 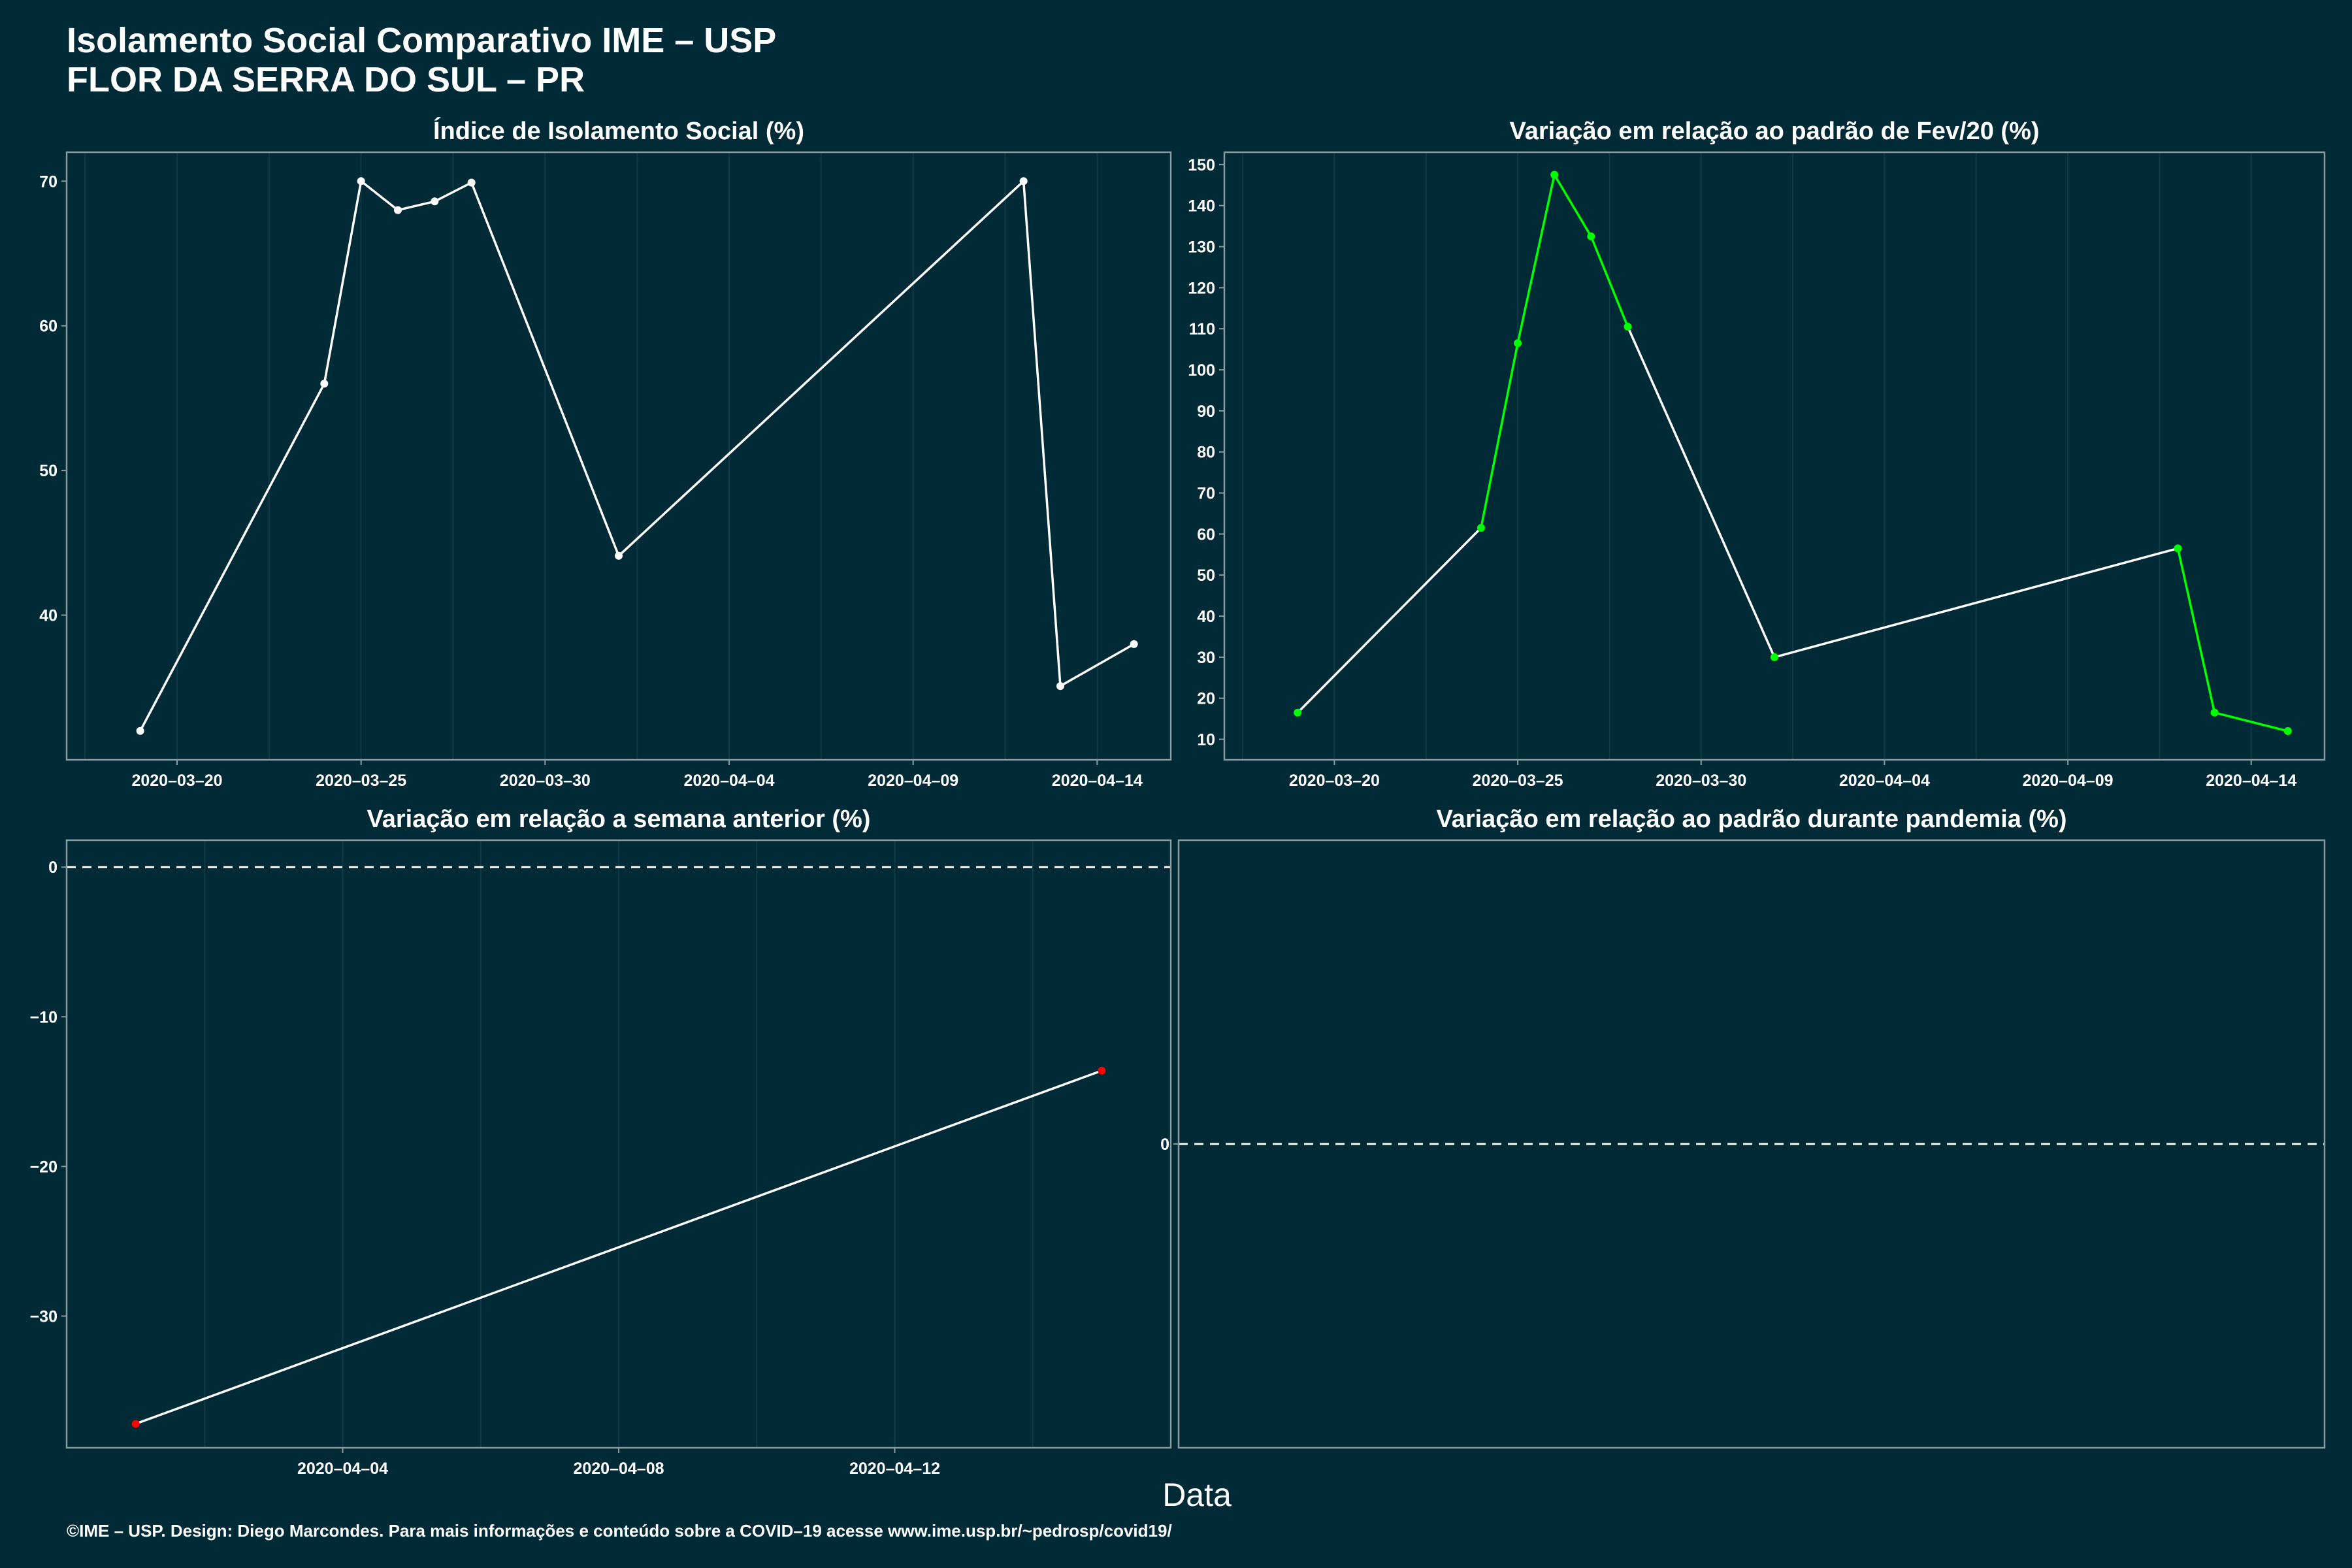 What do you see at coordinates (1201, 370) in the screenshot?
I see `y-tick-label: 100` at bounding box center [1201, 370].